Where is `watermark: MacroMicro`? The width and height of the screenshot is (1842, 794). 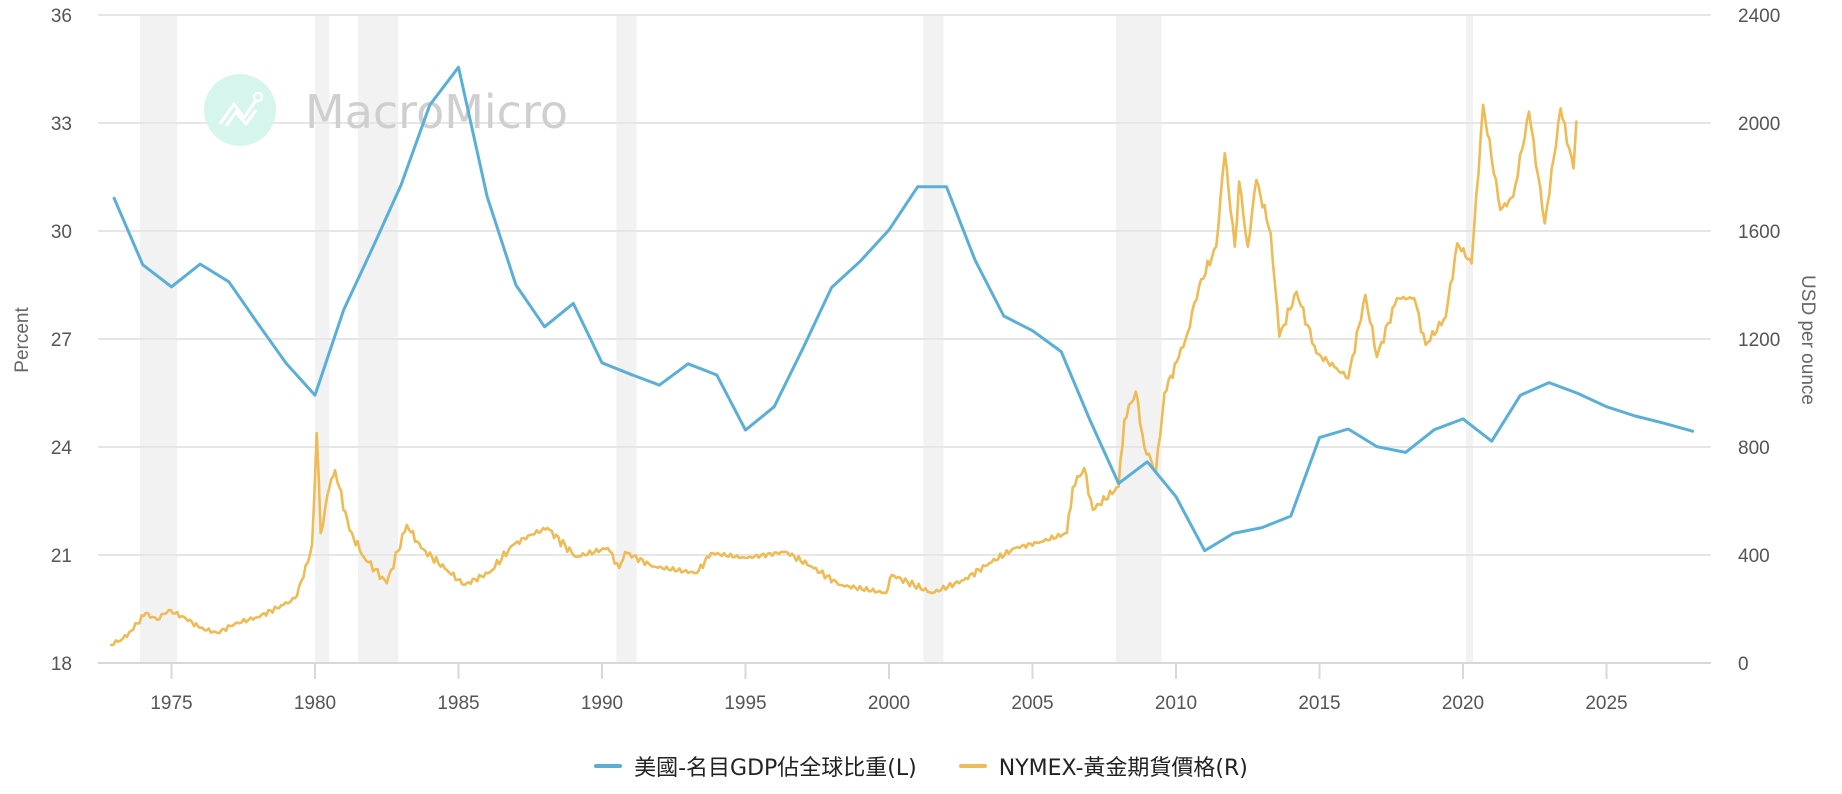
watermark: MacroMicro is located at coordinates (386, 110).